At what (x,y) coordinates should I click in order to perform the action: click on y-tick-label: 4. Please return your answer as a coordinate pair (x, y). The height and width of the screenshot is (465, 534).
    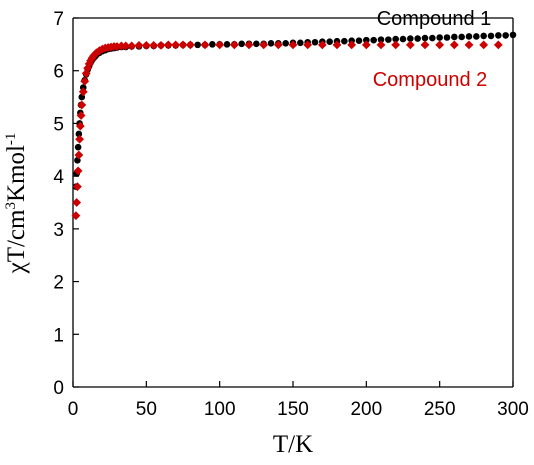
    Looking at the image, I should click on (58, 177).